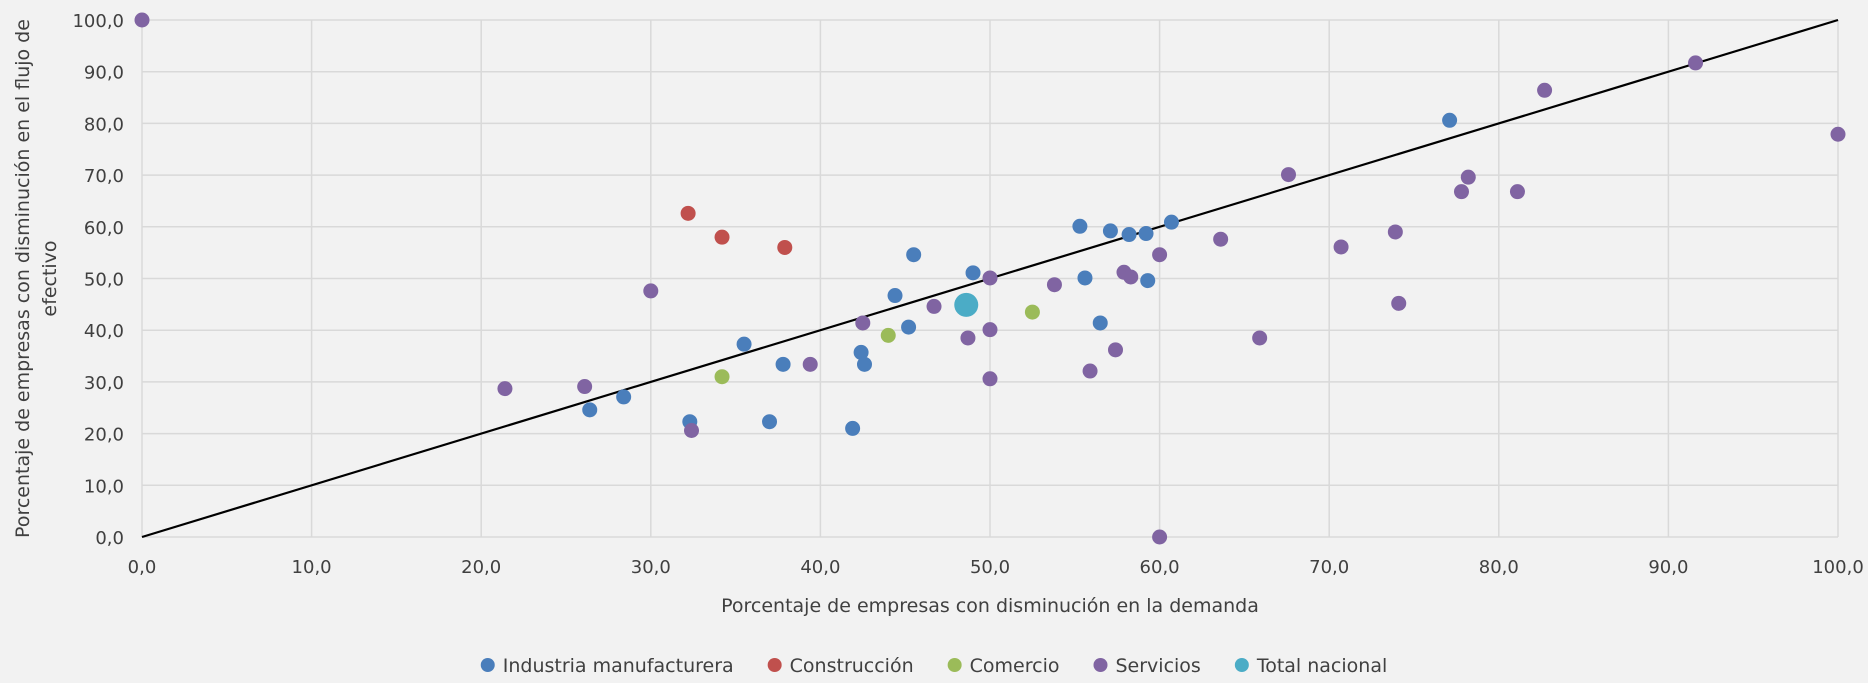  Describe the element at coordinates (481, 567) in the screenshot. I see `x-tick-label: 20,0` at that location.